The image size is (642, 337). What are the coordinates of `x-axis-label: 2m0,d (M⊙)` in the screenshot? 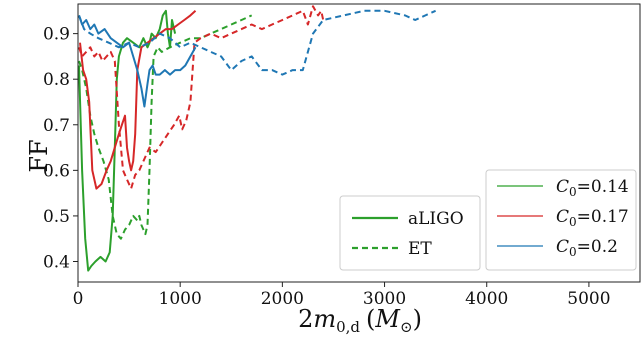 It's located at (360, 320).